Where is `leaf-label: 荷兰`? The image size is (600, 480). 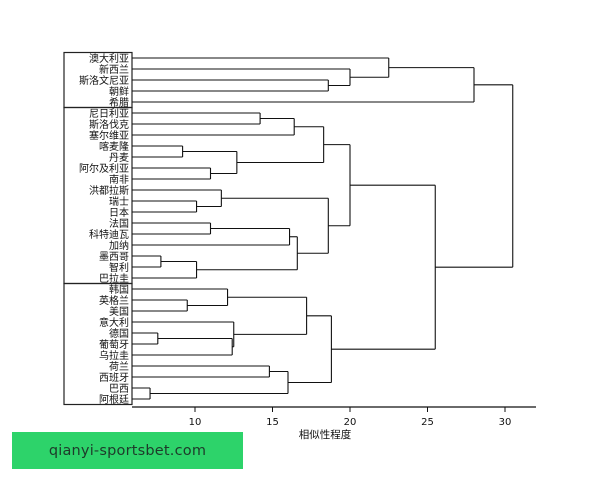 leaf-label: 荷兰 is located at coordinates (119, 366).